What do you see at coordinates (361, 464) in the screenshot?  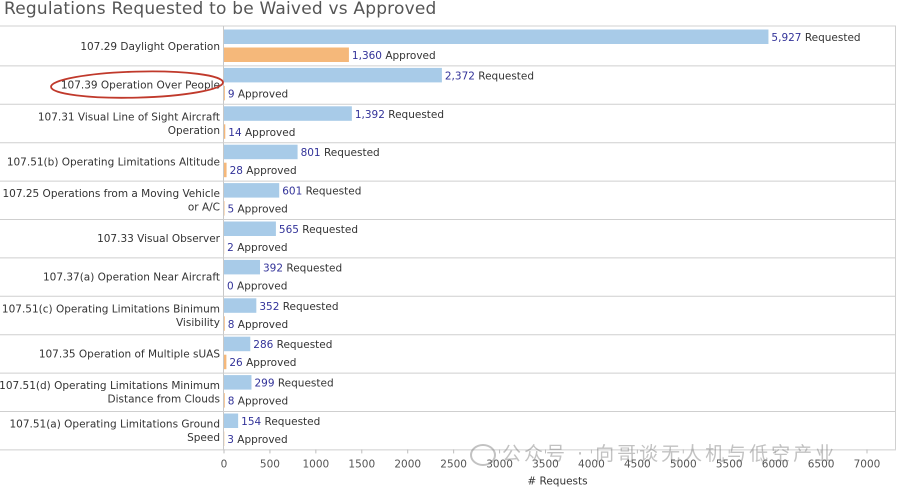 I see `x-tick-label: 1500` at bounding box center [361, 464].